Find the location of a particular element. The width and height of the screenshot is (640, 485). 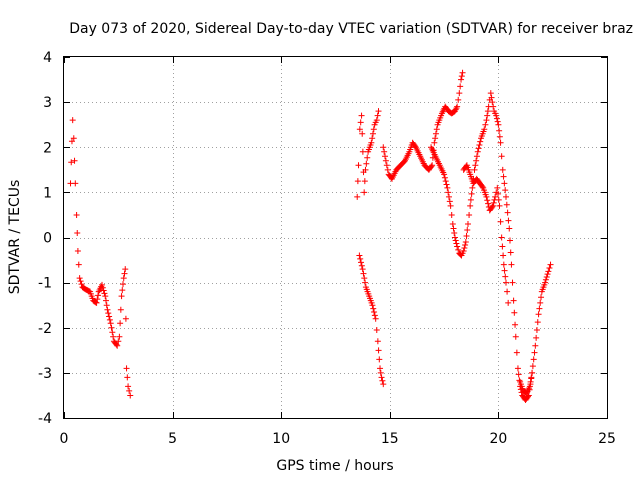

x-tick-label: 20 is located at coordinates (498, 439).